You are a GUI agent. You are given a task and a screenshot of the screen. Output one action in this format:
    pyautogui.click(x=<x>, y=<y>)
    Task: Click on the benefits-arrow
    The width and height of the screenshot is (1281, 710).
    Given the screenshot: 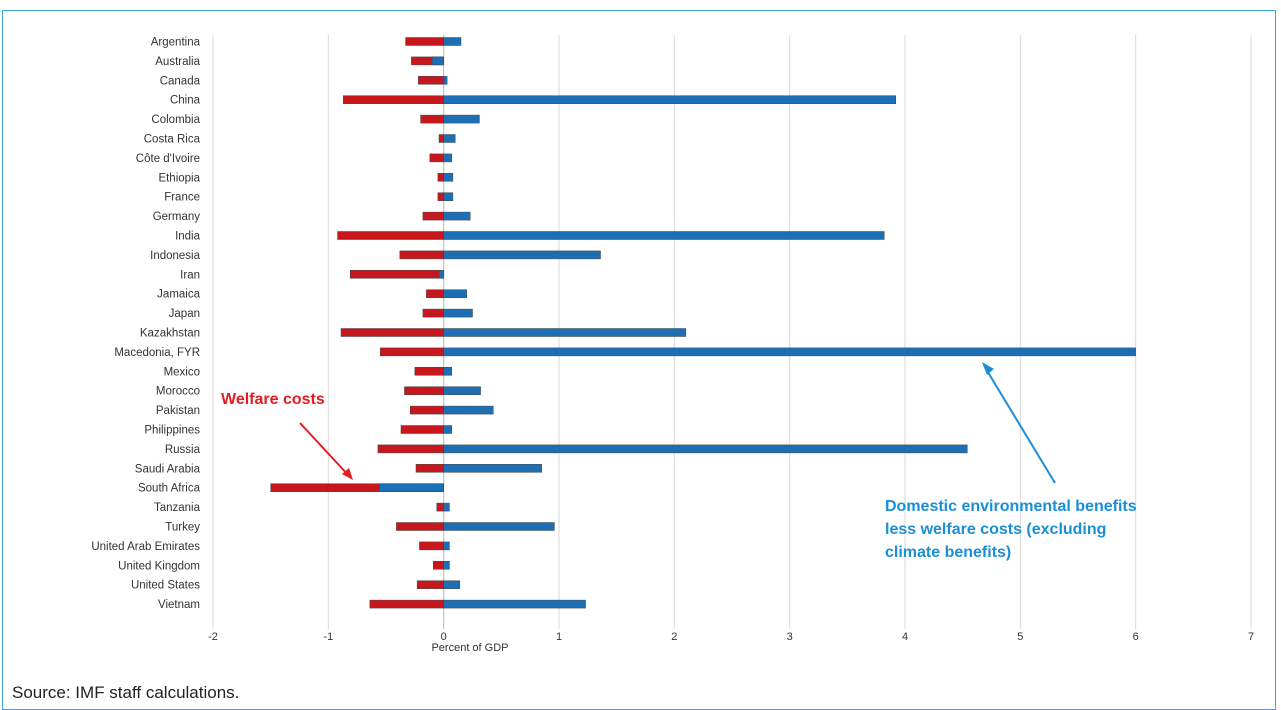 What is the action you would take?
    pyautogui.click(x=1020, y=426)
    